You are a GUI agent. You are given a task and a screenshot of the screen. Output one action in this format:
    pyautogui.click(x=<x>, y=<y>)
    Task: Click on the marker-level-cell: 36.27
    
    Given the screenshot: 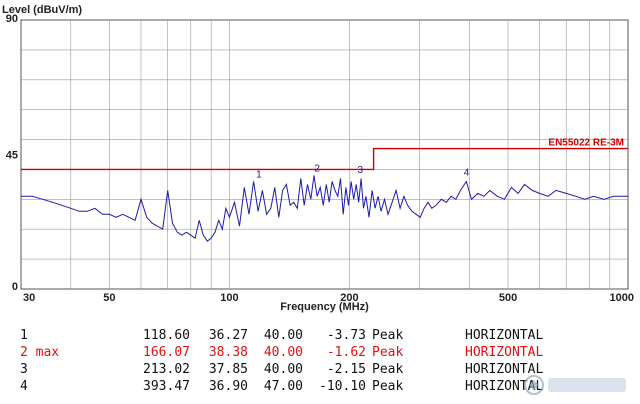 What is the action you would take?
    pyautogui.click(x=228, y=335)
    